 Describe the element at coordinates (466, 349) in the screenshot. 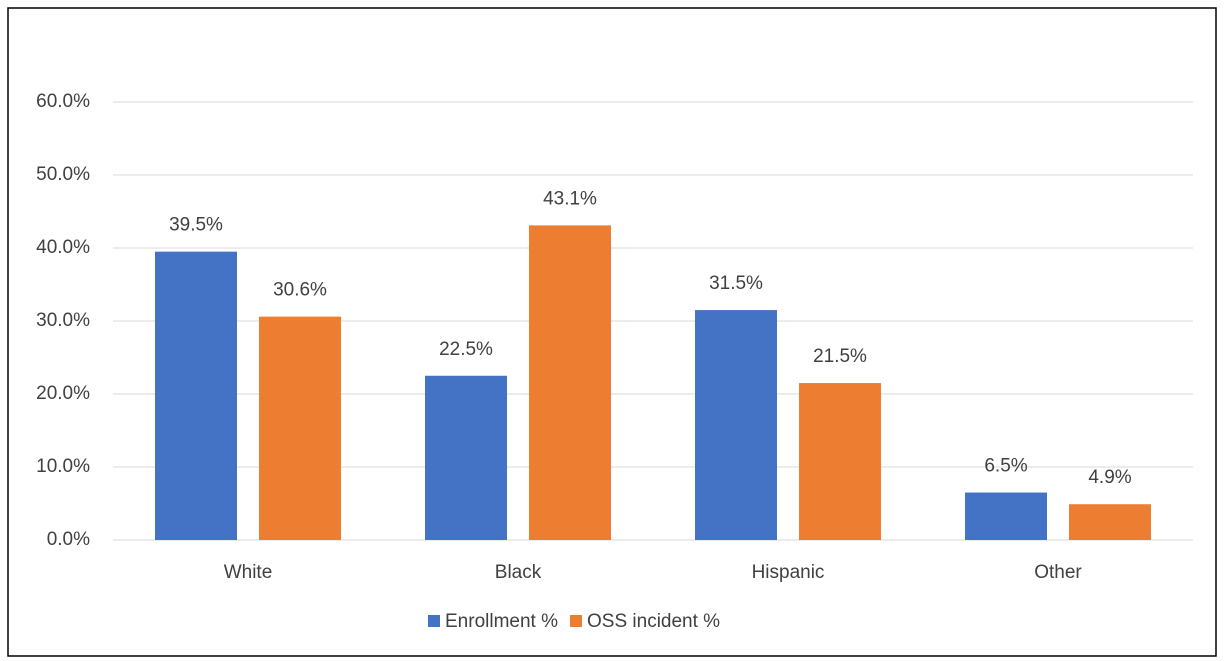

I see `value-label: 22.5%` at that location.